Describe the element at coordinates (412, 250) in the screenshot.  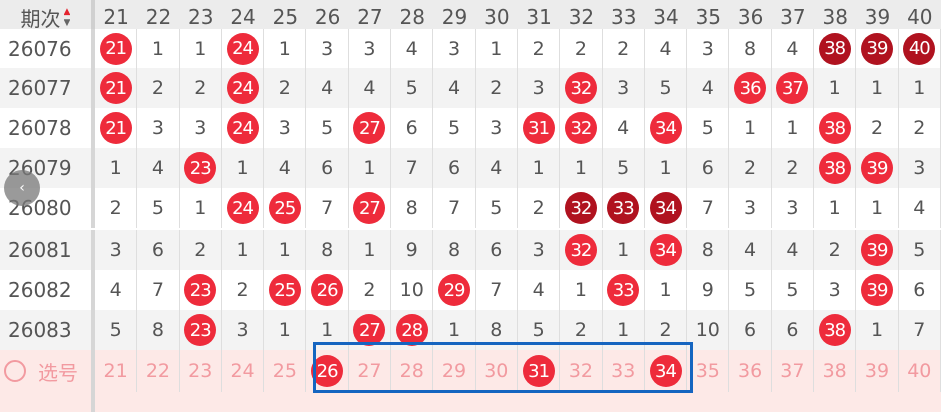
I see `omission-cell: 9` at that location.